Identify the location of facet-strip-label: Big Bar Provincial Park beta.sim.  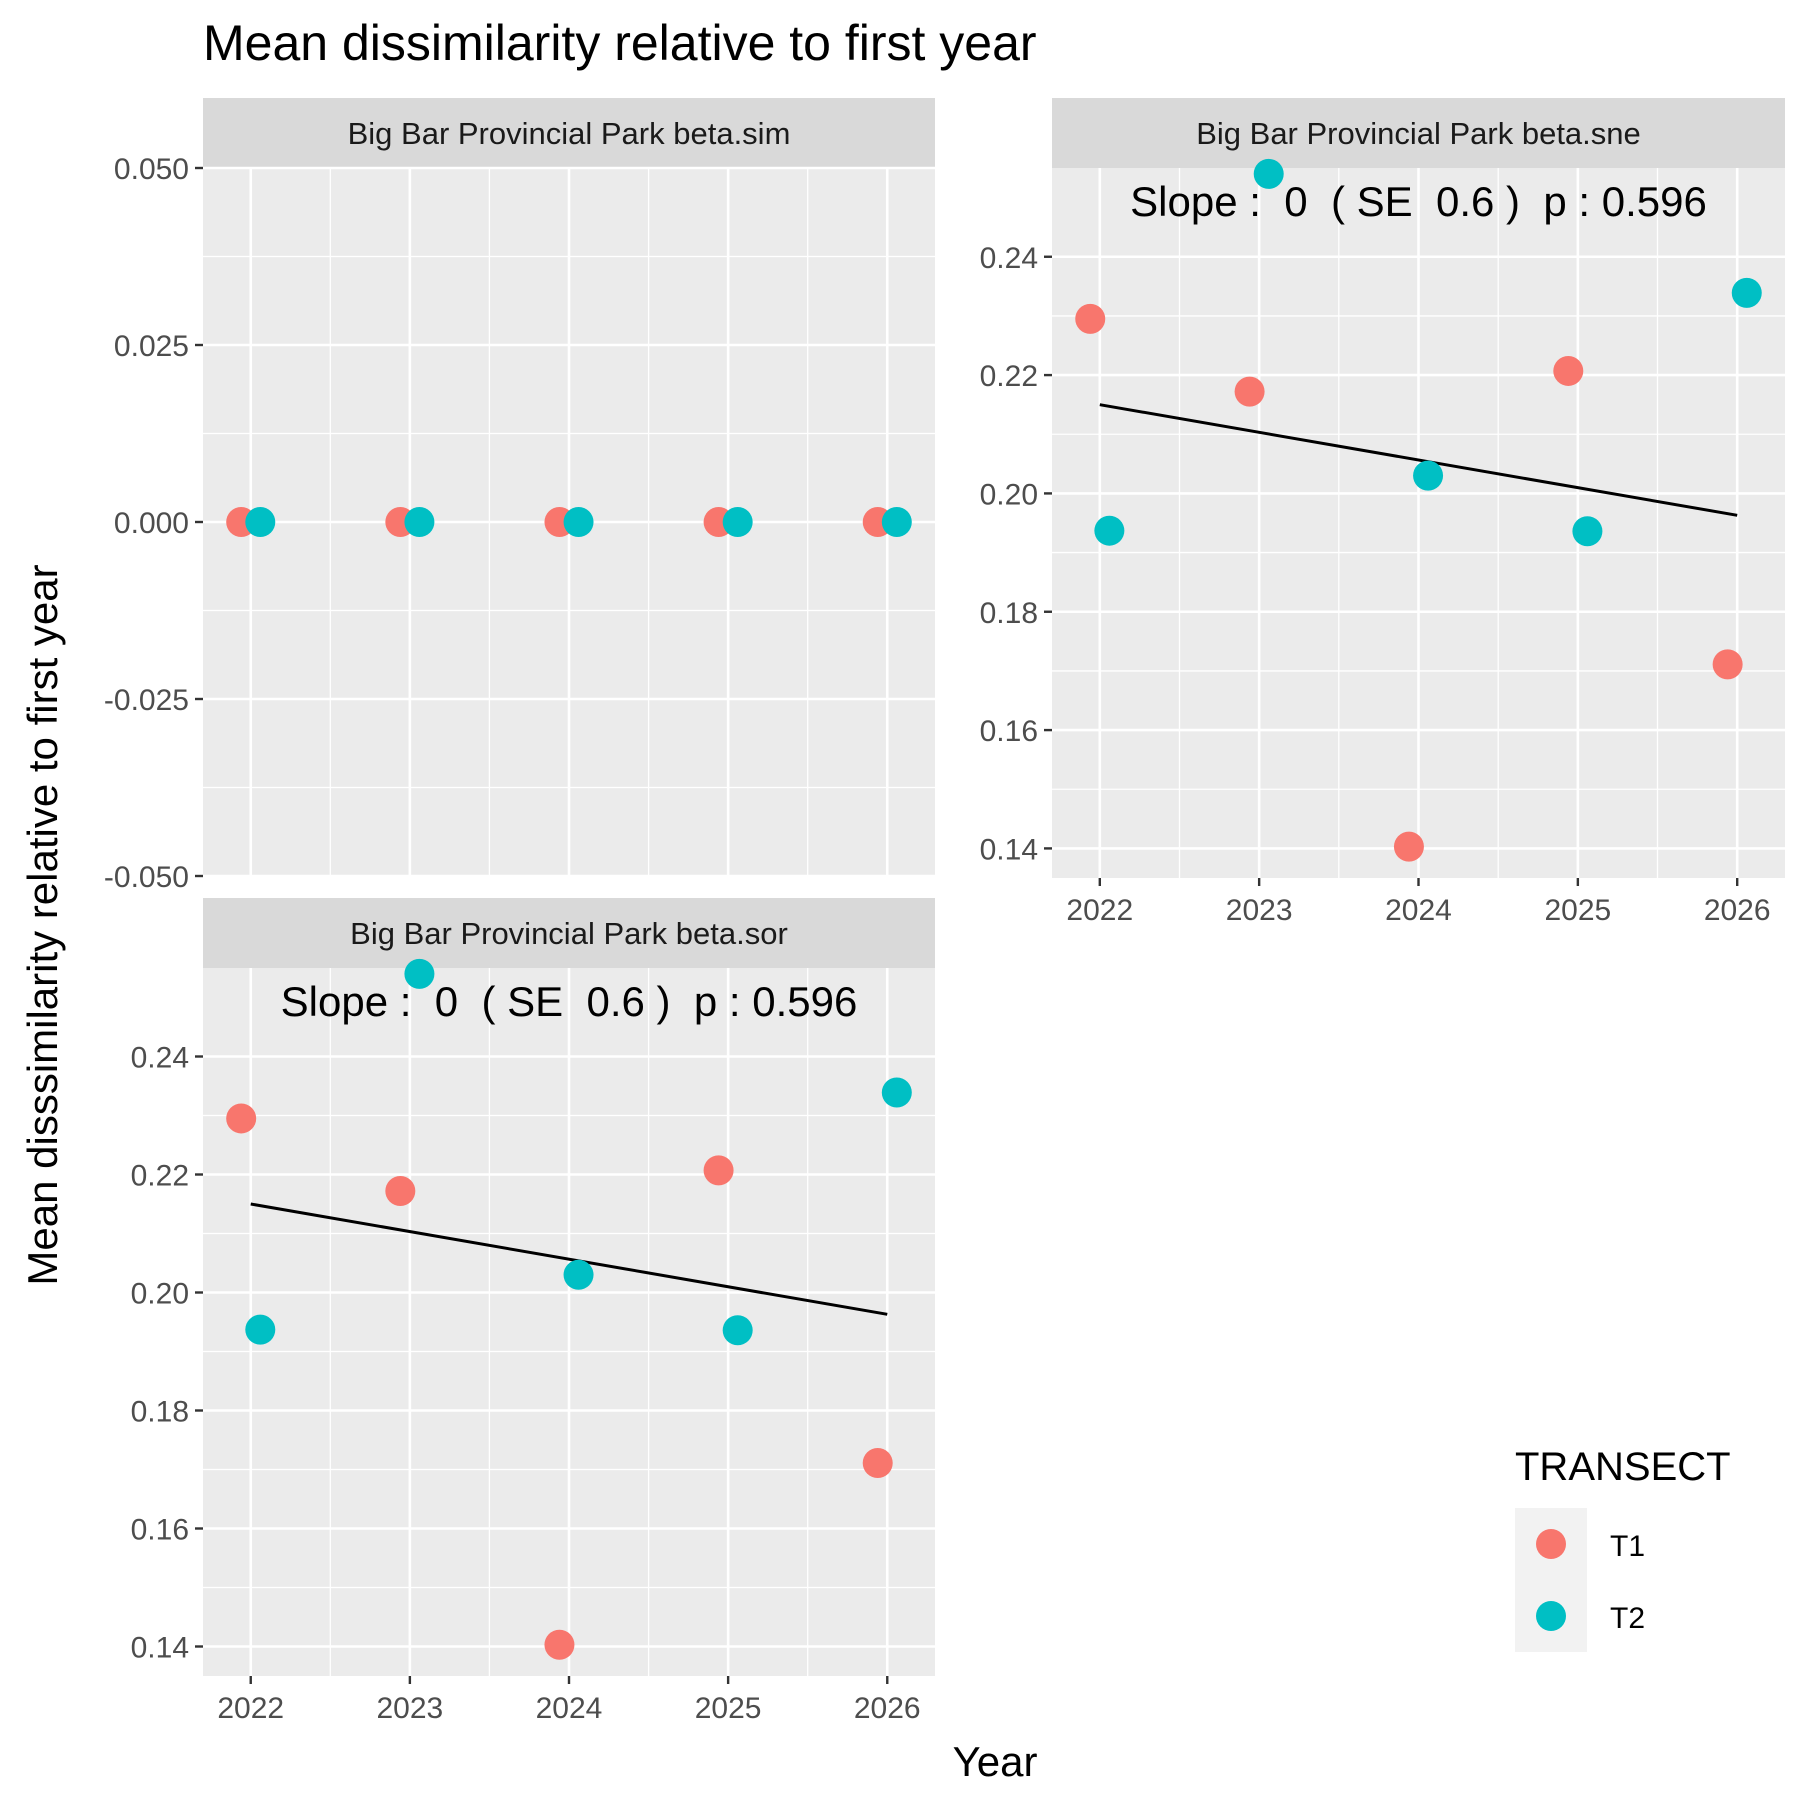
(569, 133).